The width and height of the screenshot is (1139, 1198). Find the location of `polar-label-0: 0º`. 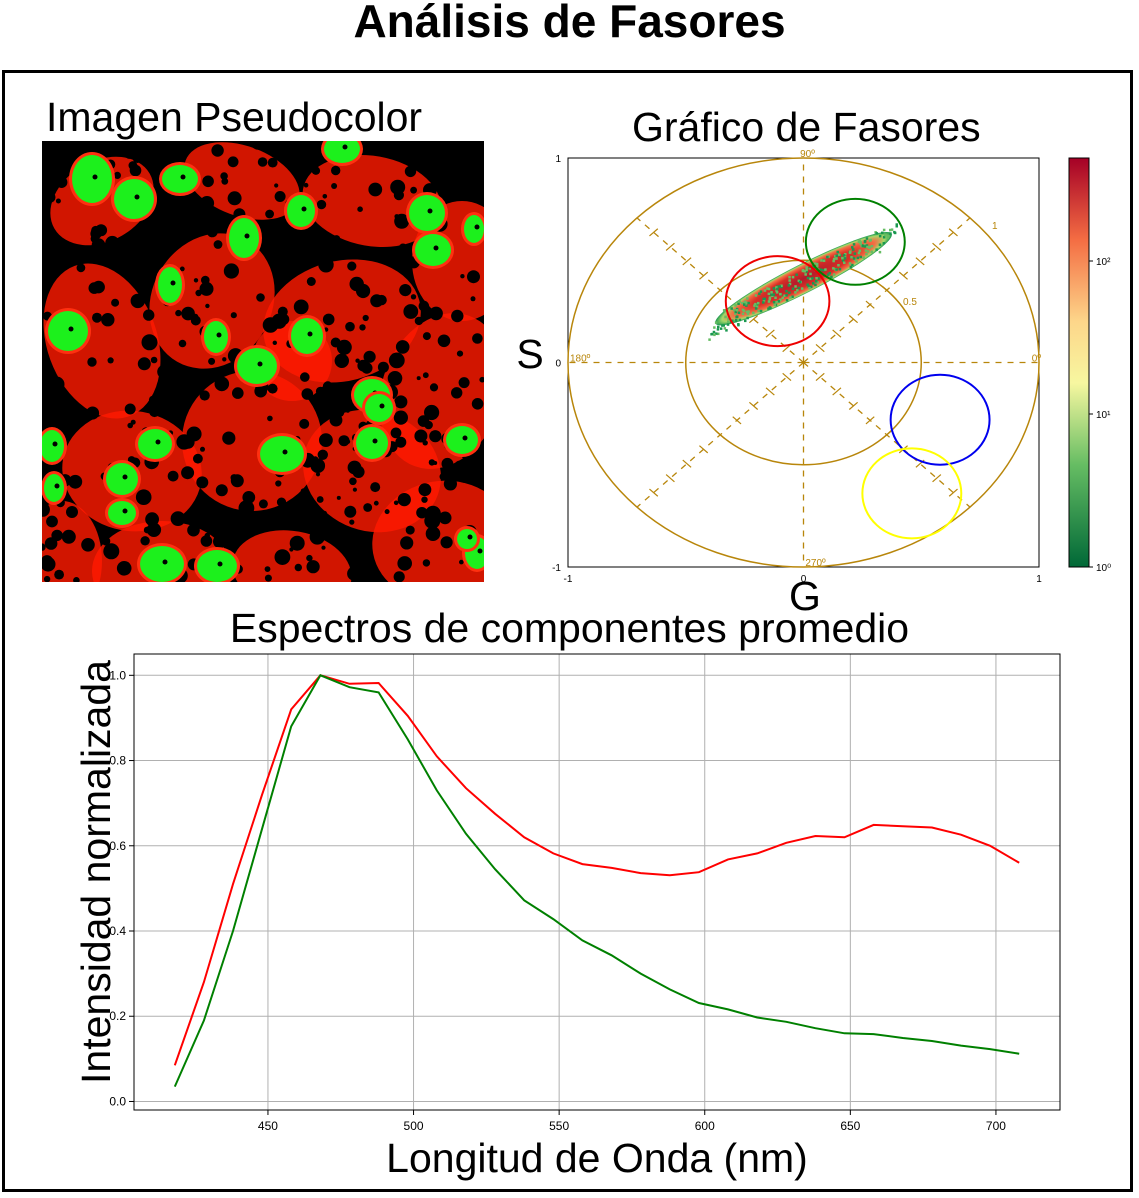

polar-label-0: 0º is located at coordinates (1037, 359).